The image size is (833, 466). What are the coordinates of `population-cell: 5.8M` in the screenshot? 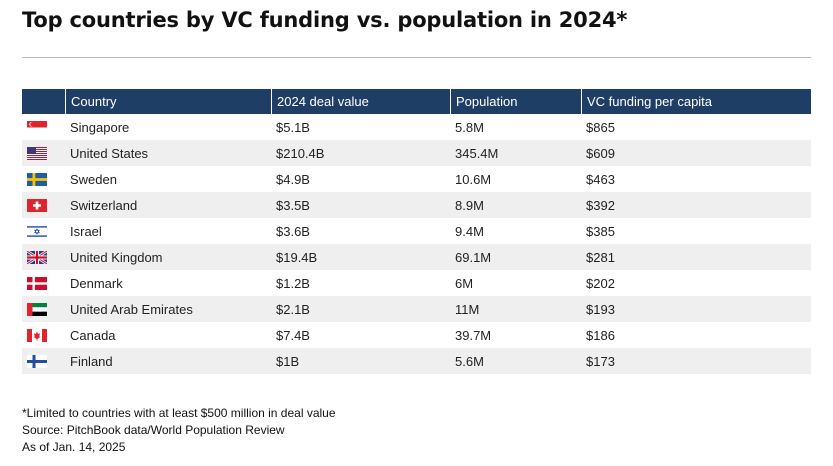 It's located at (469, 127).